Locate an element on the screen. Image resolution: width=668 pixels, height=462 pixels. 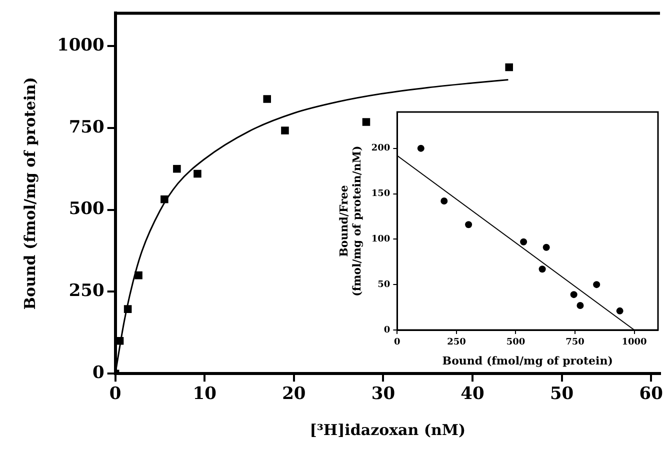
x-tick-label: 30 is located at coordinates (383, 394).